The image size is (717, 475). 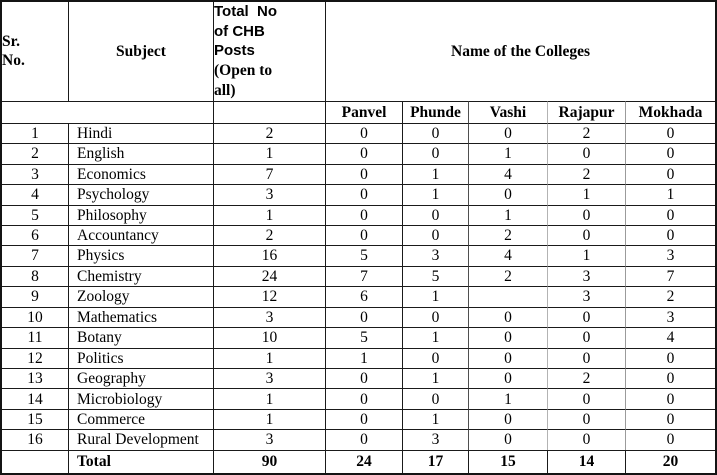 I want to click on table-row: 7 Physics 16 5 3 4 1 3, so click(x=359, y=255).